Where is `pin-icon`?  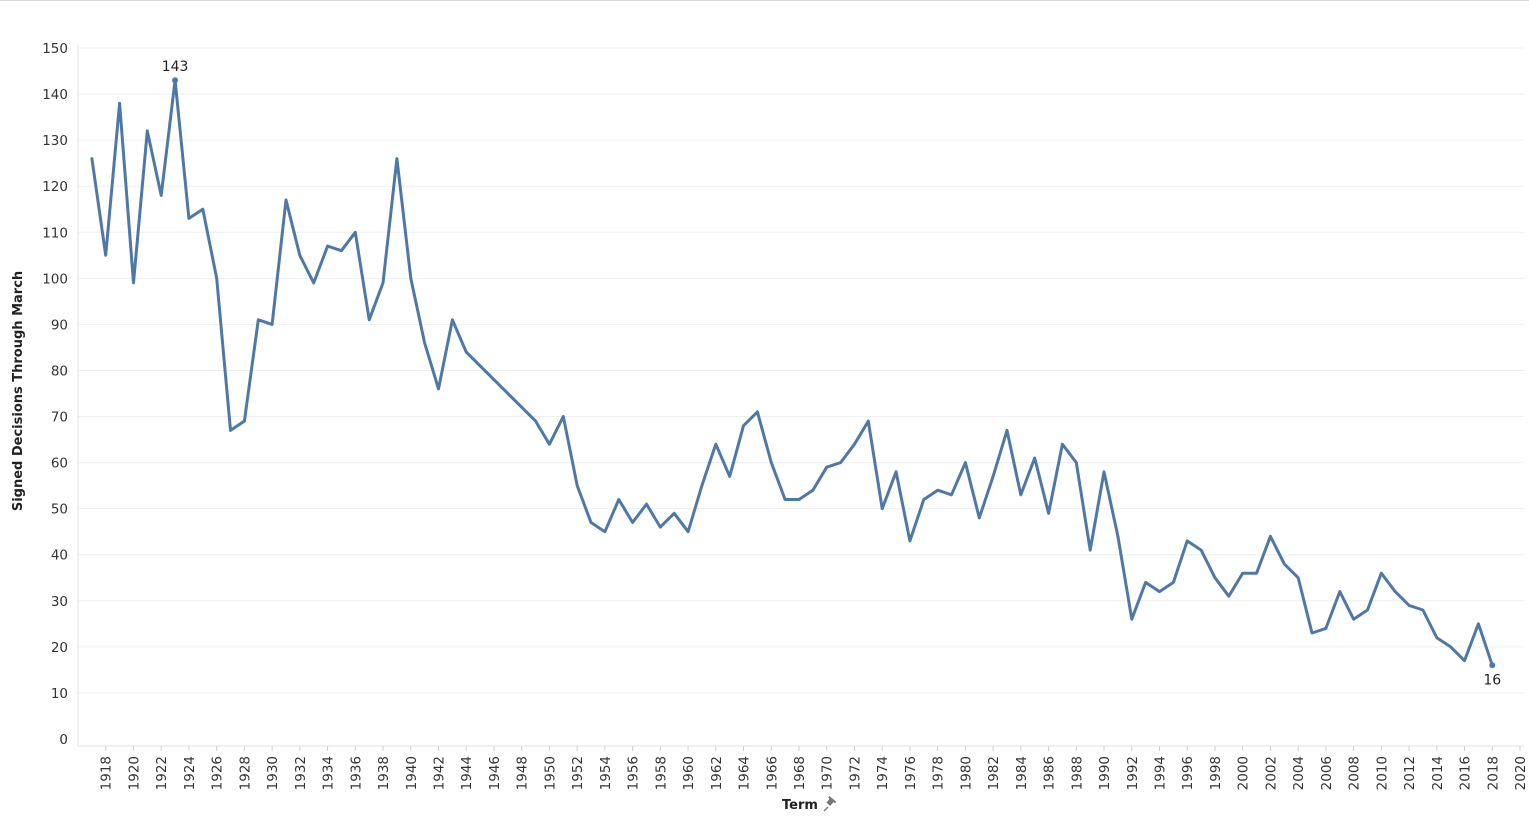 pin-icon is located at coordinates (830, 803).